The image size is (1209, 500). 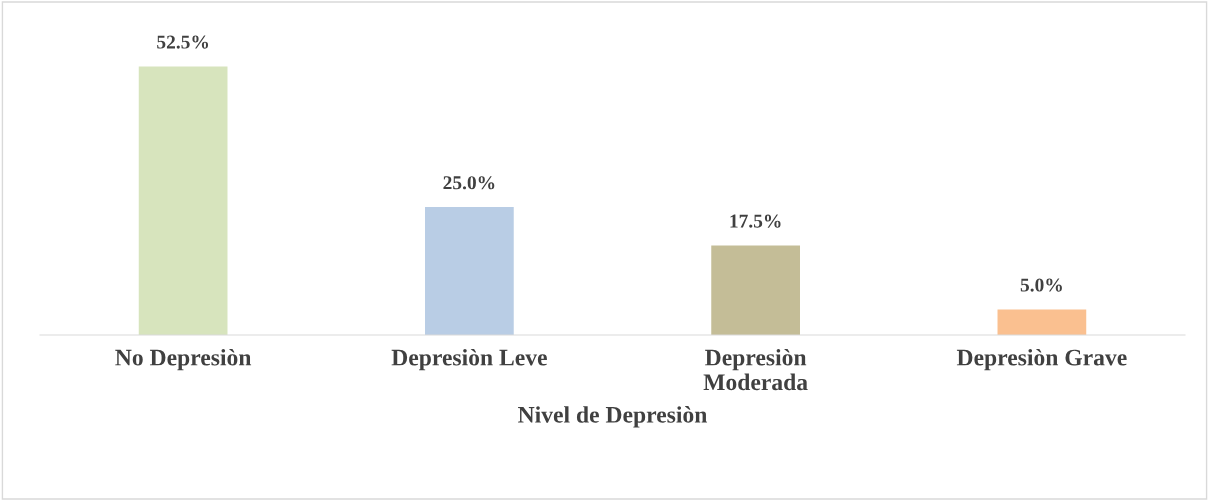 I want to click on data-label: 17.5%, so click(x=755, y=221).